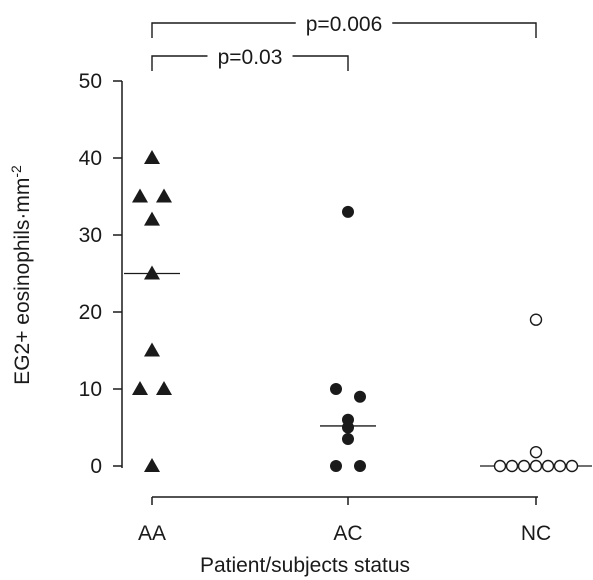 The width and height of the screenshot is (593, 580). I want to click on y-axis-title-superscript: -2, so click(16, 171).